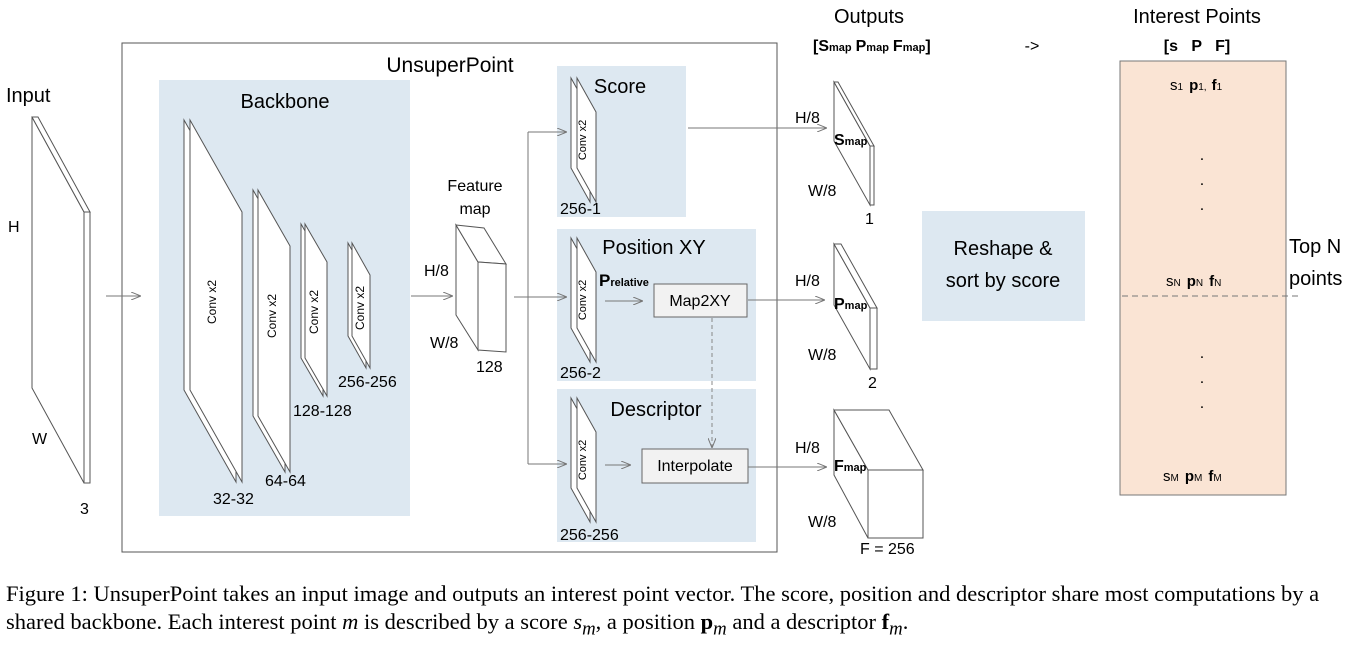 The height and width of the screenshot is (670, 1359). I want to click on branch-arrows, so click(540, 298).